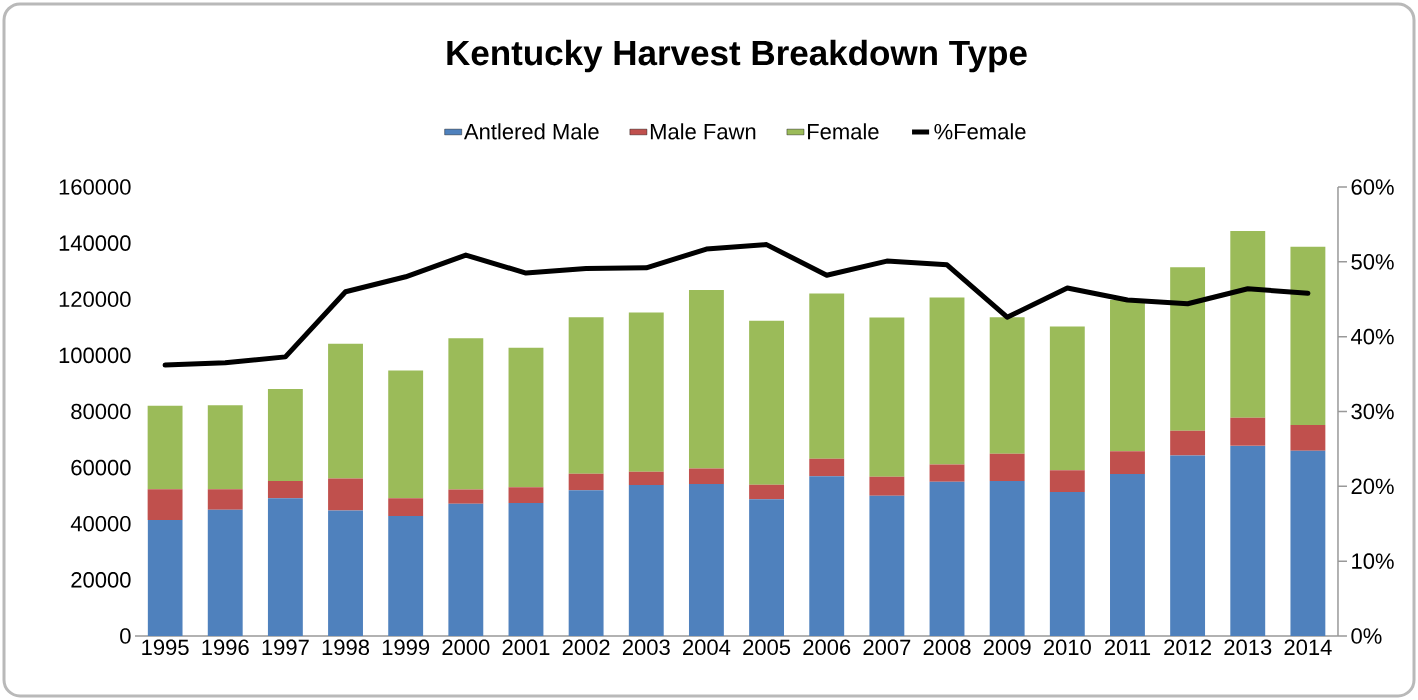 Image resolution: width=1418 pixels, height=700 pixels. What do you see at coordinates (843, 131) in the screenshot?
I see `legend-label: Female` at bounding box center [843, 131].